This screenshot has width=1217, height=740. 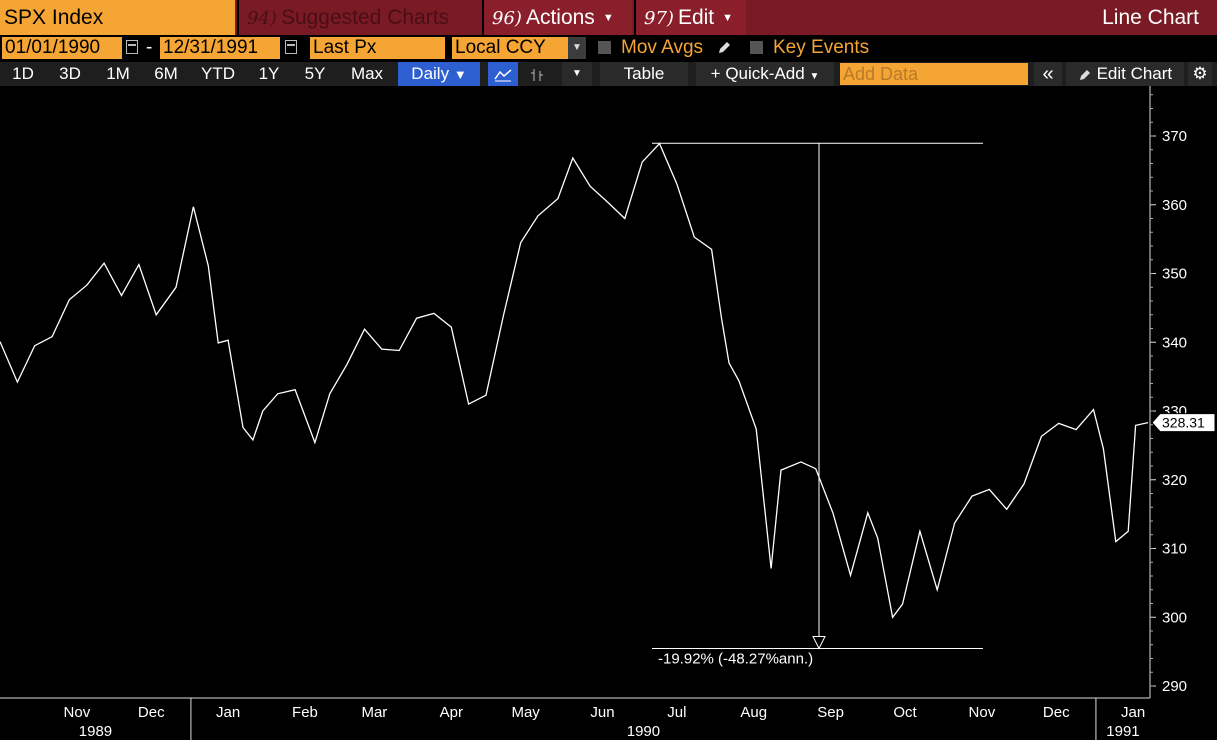 What do you see at coordinates (577, 48) in the screenshot?
I see `currency-dropdown-icon: ▼` at bounding box center [577, 48].